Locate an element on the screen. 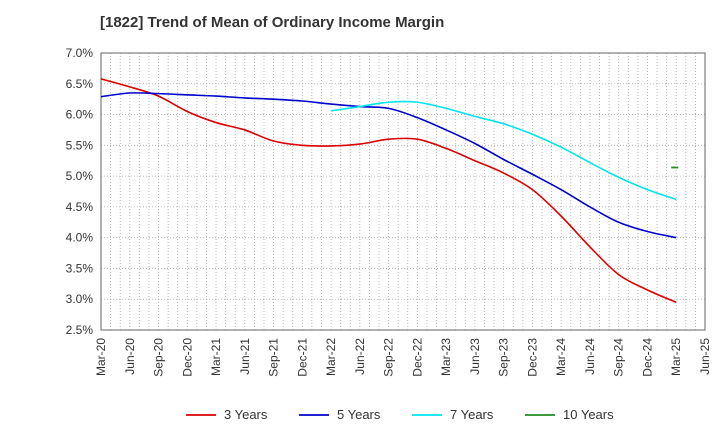  x-tick-label: Jun-20 is located at coordinates (130, 356).